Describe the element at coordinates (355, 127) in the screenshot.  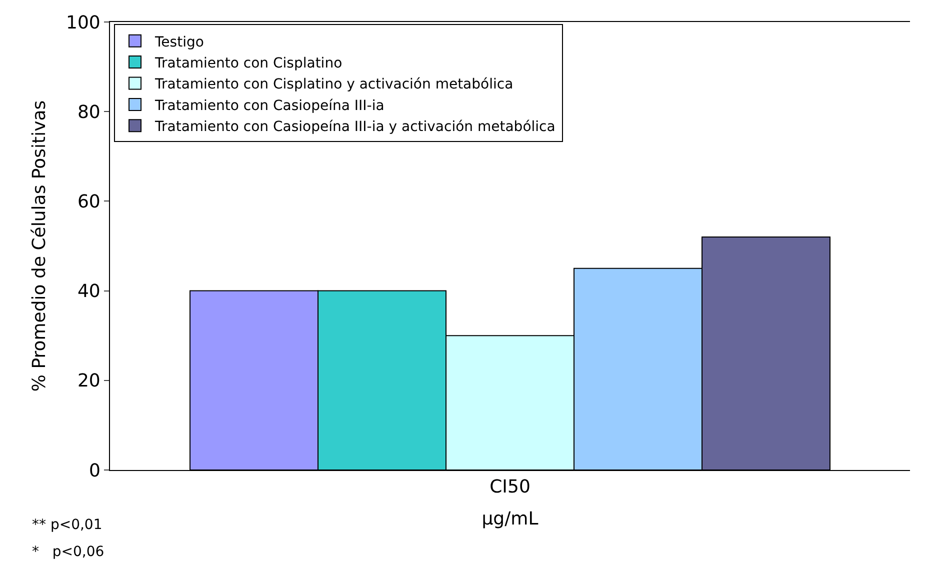
I see `legend-label: Tratamiento con Casiopeína III-ia y activación metabólica` at that location.